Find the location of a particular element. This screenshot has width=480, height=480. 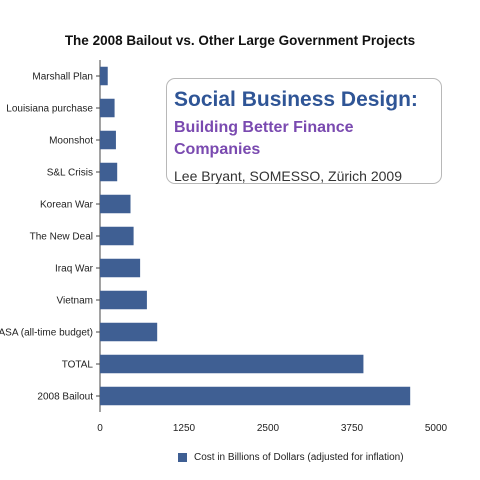

x-tick-label: 0 is located at coordinates (100, 428).